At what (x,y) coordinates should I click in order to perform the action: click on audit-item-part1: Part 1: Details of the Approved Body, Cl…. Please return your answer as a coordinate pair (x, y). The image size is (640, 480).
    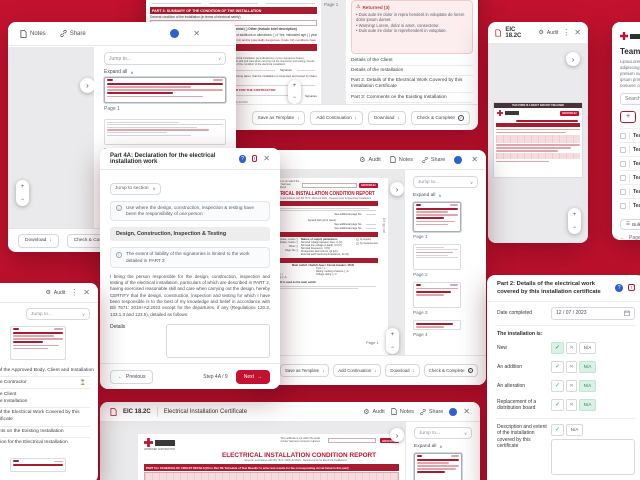
    Looking at the image, I should click on (47, 370).